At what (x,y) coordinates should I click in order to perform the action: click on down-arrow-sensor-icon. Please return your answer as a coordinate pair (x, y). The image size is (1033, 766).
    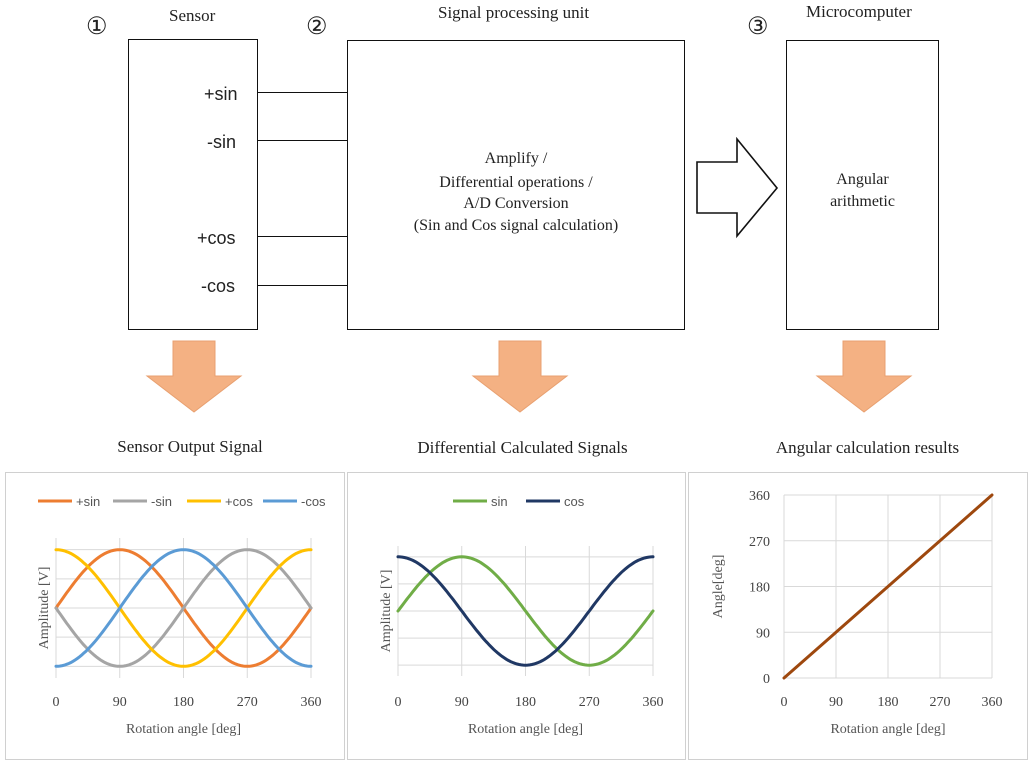
    Looking at the image, I should click on (194, 376).